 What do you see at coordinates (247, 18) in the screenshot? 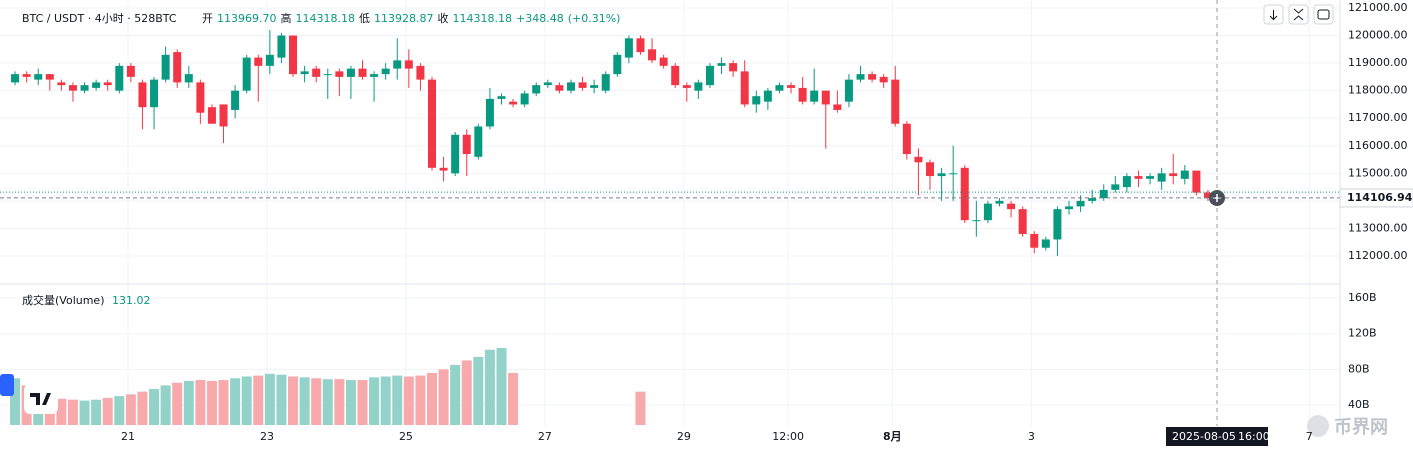
I see `legend-value: 113969.70` at bounding box center [247, 18].